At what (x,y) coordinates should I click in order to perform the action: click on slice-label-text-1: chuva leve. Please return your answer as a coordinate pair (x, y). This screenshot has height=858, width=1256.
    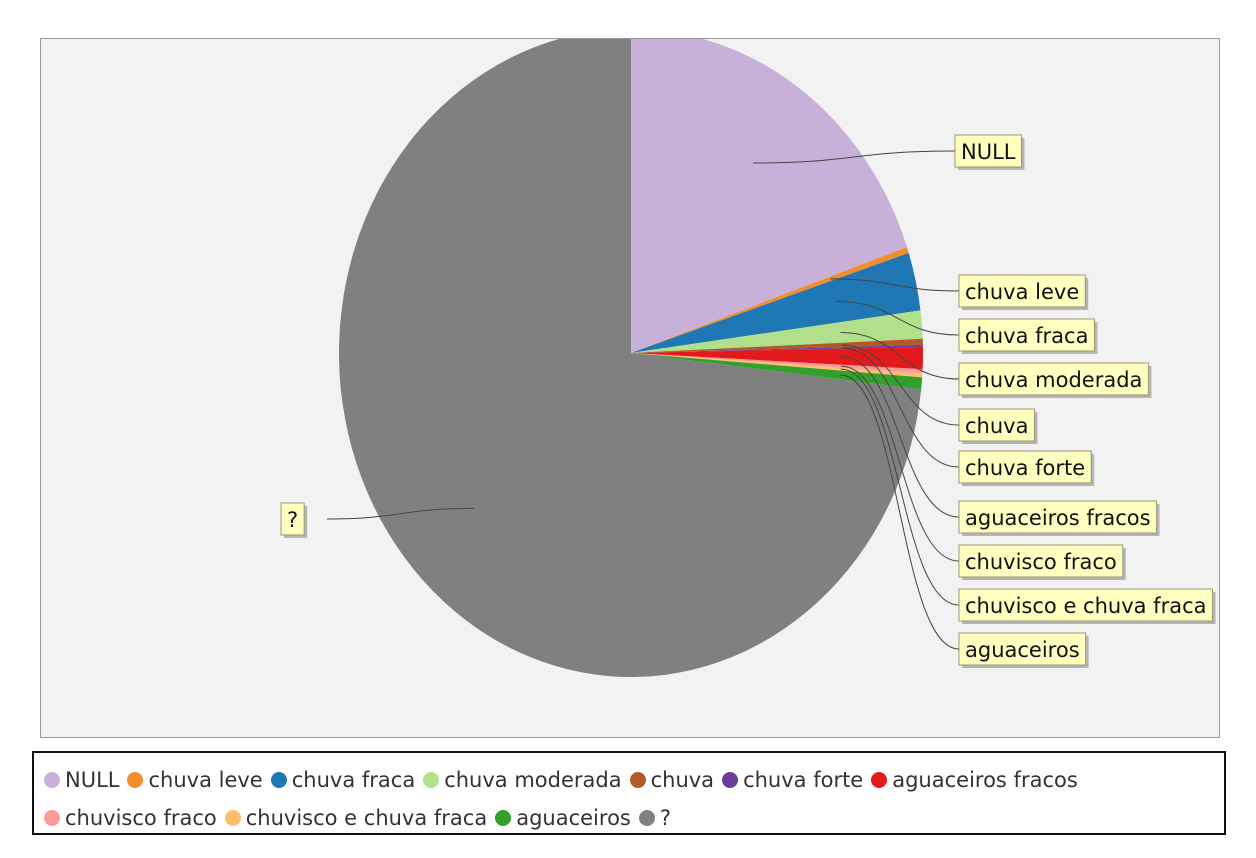
    Looking at the image, I should click on (1022, 292).